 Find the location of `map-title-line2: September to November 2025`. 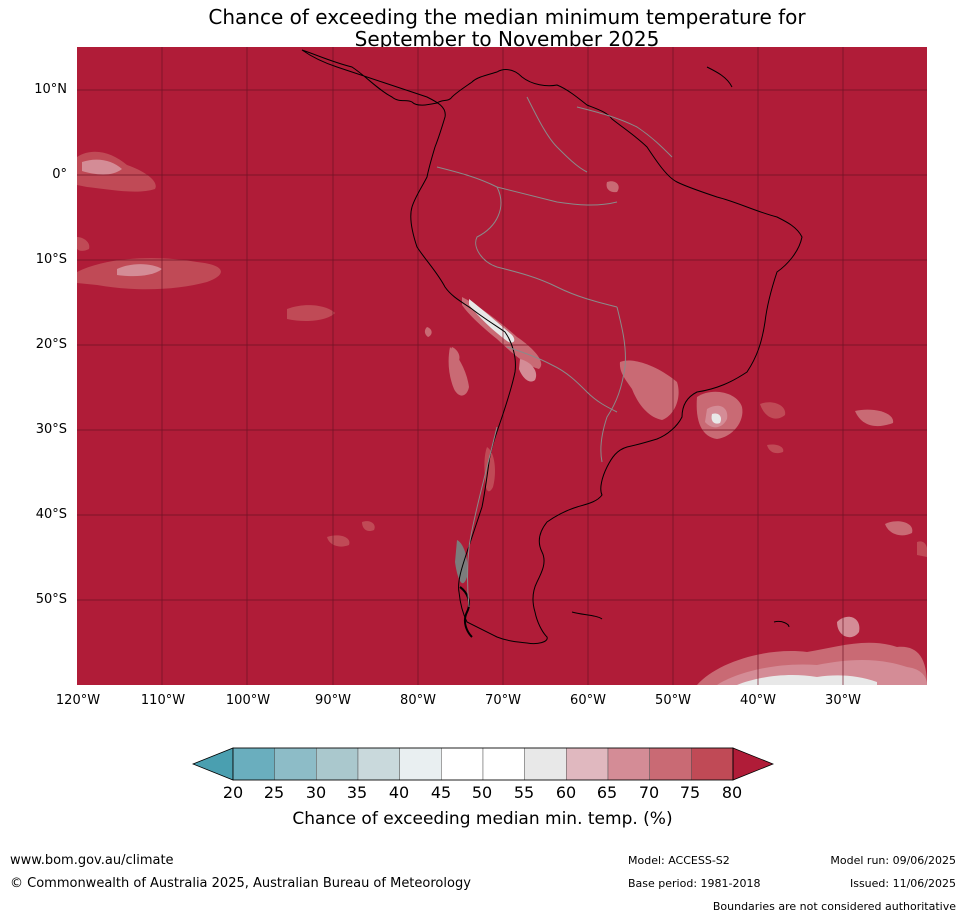

map-title-line2: September to November 2025 is located at coordinates (507, 39).